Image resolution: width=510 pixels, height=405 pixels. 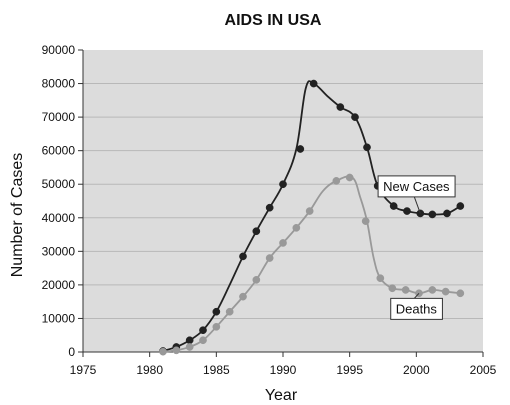 What do you see at coordinates (59, 84) in the screenshot?
I see `y-tick-label-8: 80000` at bounding box center [59, 84].